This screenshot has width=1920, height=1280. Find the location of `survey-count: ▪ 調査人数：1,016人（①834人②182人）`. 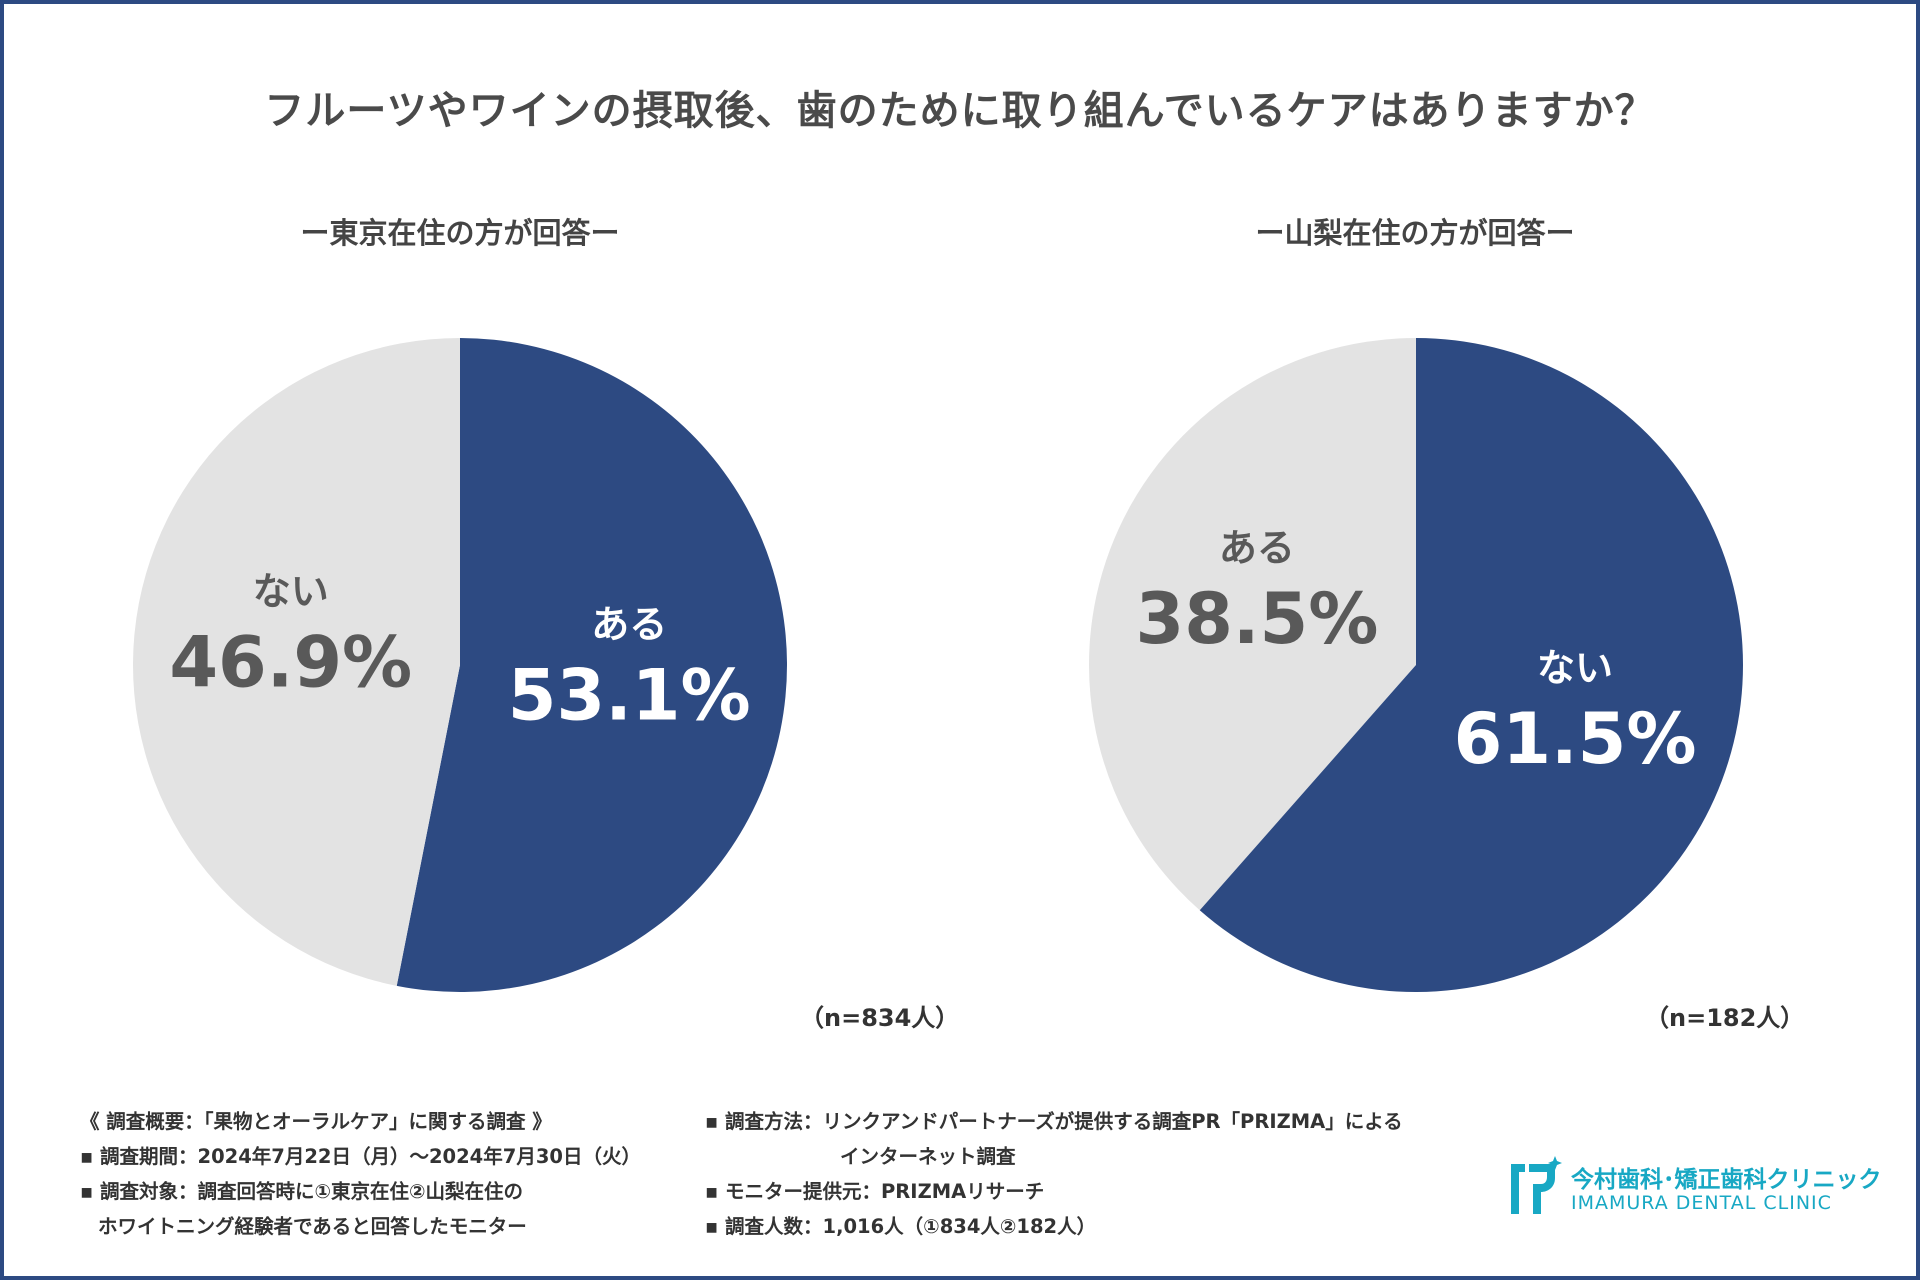

survey-count: ▪ 調査人数：1,016人（①834人②182人） is located at coordinates (901, 1226).